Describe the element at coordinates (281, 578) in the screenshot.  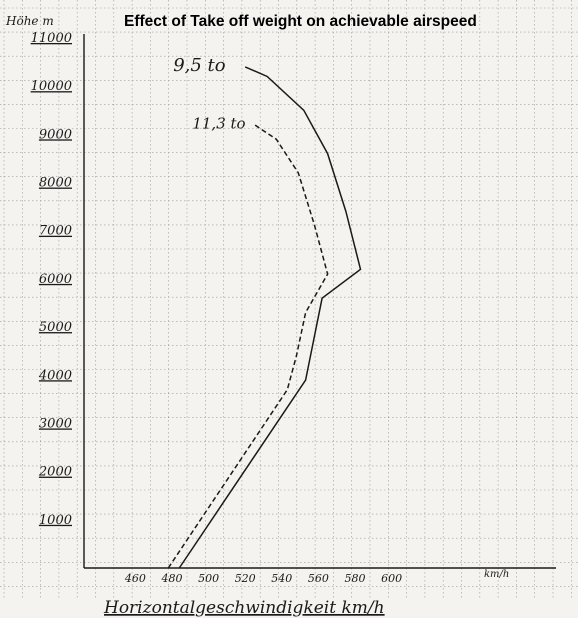
I see `x-tick-label: 540` at that location.